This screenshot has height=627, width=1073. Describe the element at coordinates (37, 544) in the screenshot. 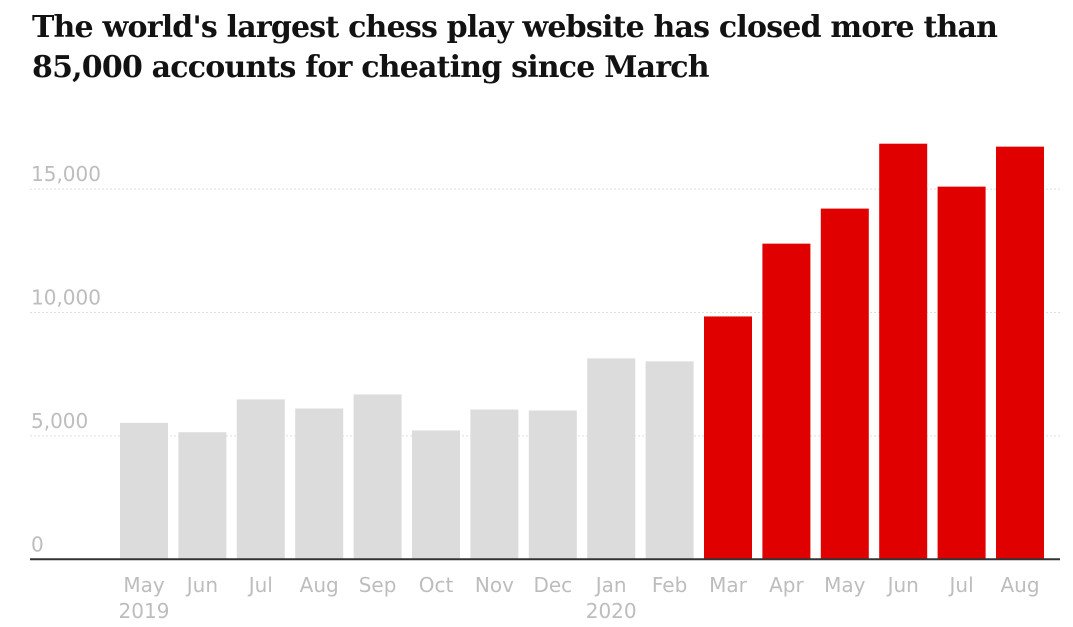

I see `y-tick-label: 0` at that location.